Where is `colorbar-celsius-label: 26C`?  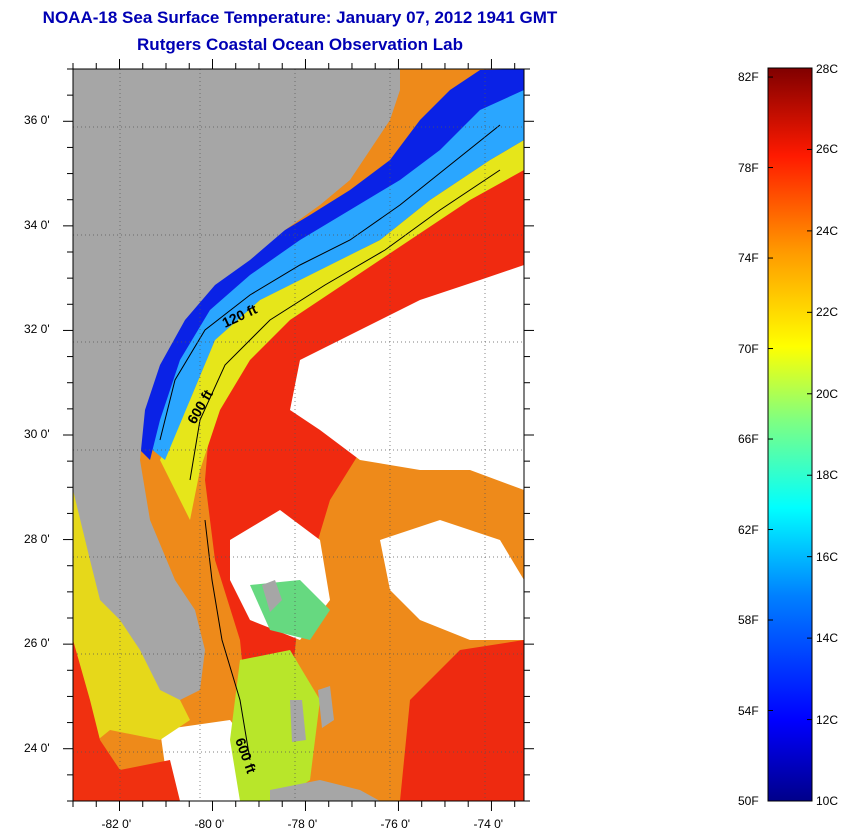
colorbar-celsius-label: 26C is located at coordinates (827, 149).